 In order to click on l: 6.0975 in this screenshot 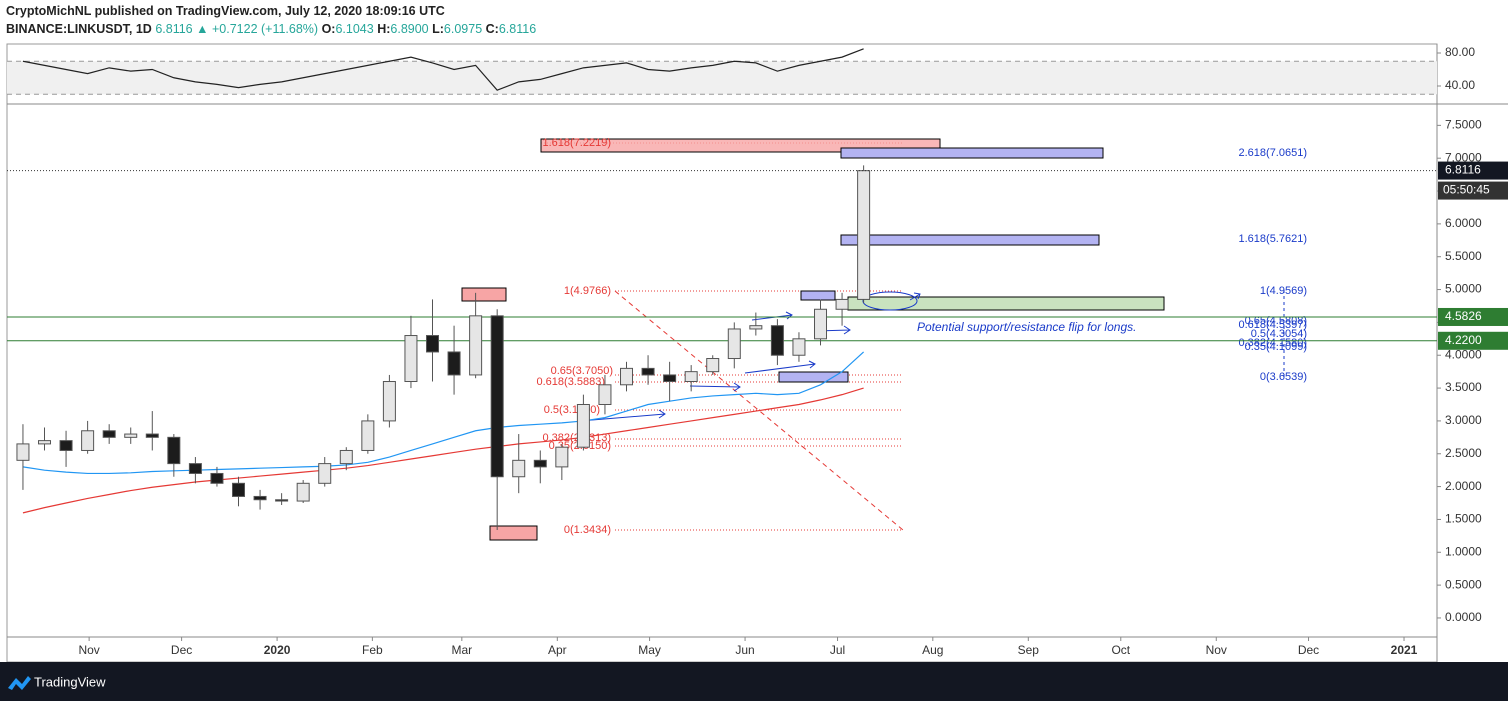, I will do `click(463, 29)`.